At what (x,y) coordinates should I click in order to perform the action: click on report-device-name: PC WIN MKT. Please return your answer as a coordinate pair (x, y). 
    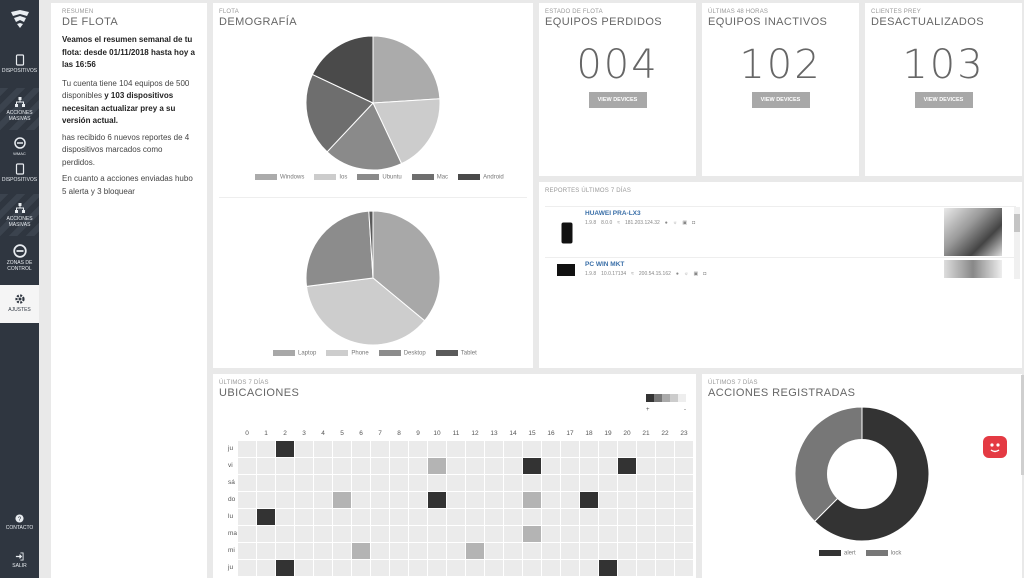
    Looking at the image, I should click on (605, 264).